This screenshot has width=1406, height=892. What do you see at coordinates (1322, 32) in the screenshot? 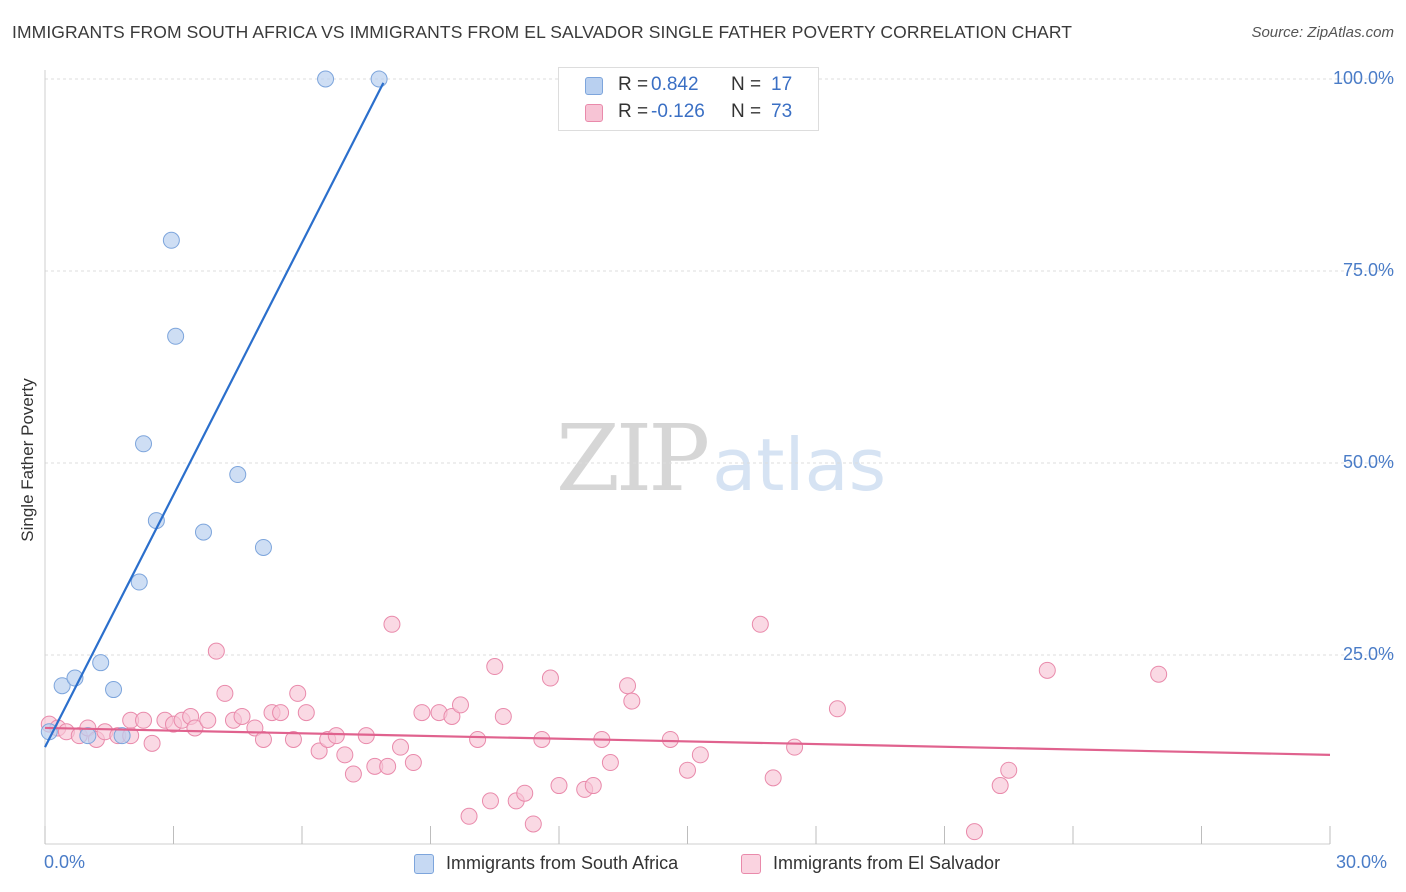
I see `source-credit: Source: ZipAtlas.com` at bounding box center [1322, 32].